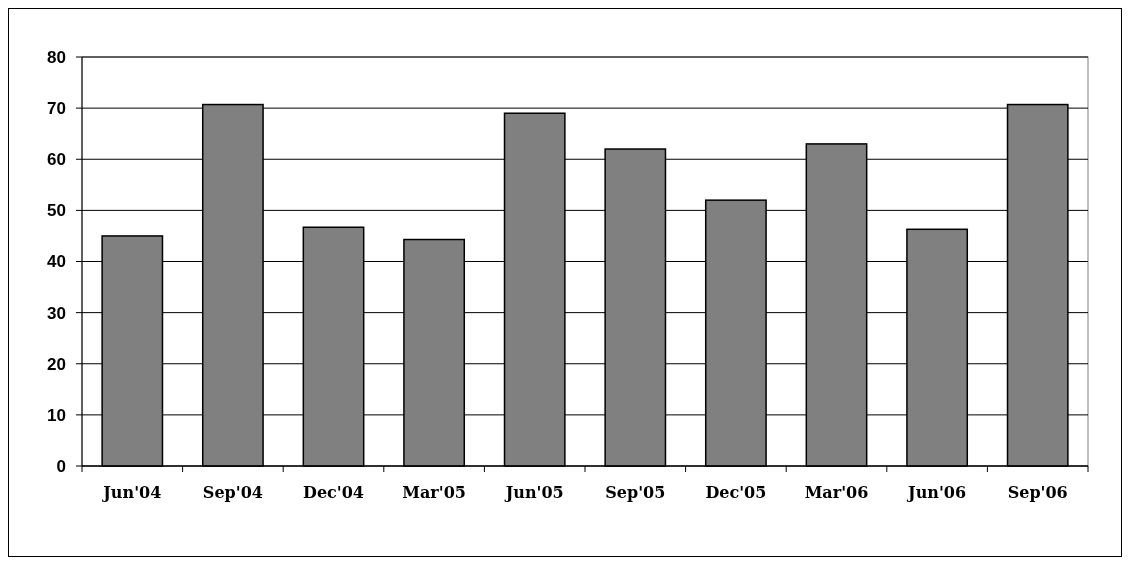 The height and width of the screenshot is (565, 1130). What do you see at coordinates (56, 160) in the screenshot?
I see `y-tick-label: 60` at bounding box center [56, 160].